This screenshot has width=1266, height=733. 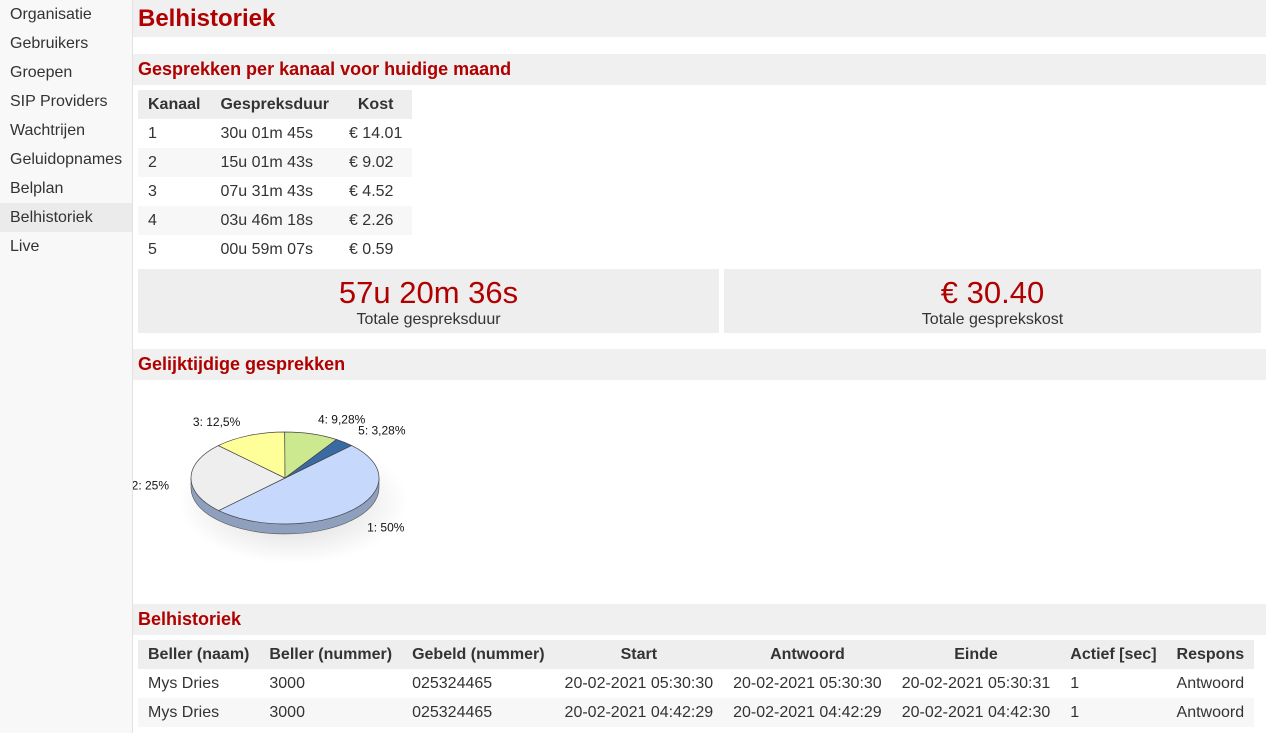 I want to click on section-title: Gesprekken per kanaal voor huidige maand, so click(x=699, y=69).